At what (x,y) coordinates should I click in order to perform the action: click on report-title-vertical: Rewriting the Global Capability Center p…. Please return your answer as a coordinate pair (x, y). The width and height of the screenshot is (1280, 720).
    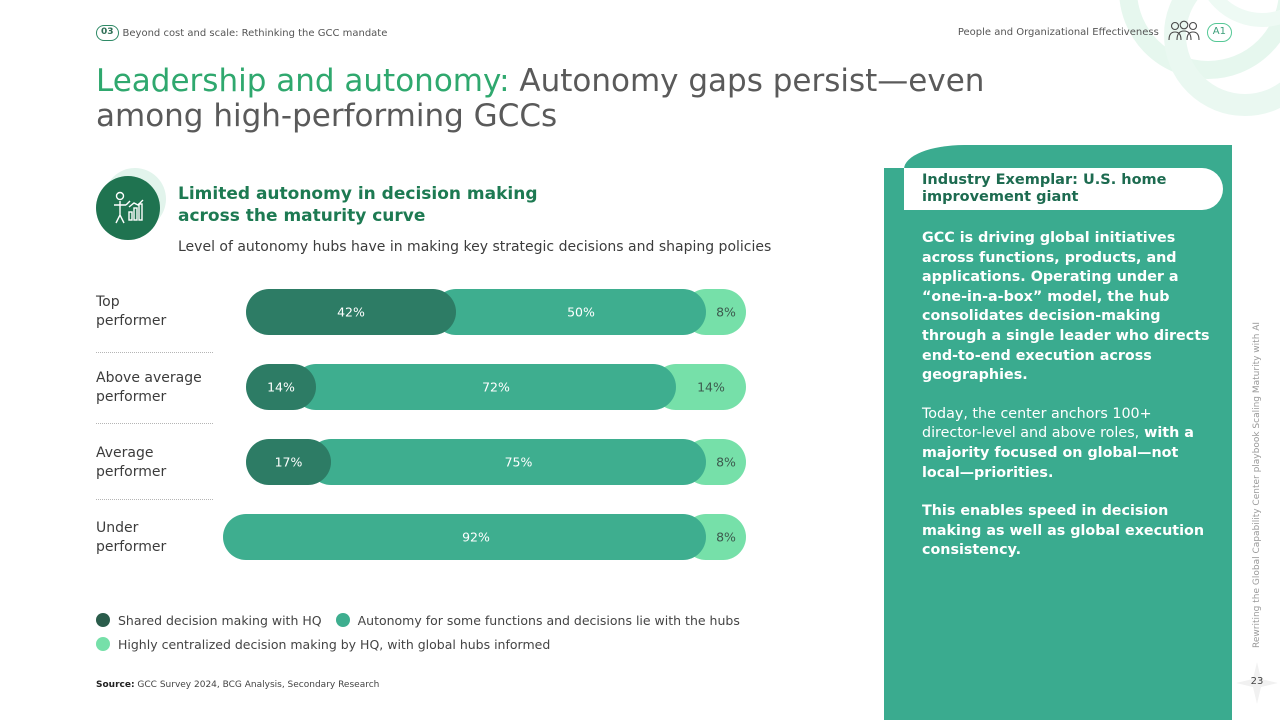
    Looking at the image, I should click on (1257, 484).